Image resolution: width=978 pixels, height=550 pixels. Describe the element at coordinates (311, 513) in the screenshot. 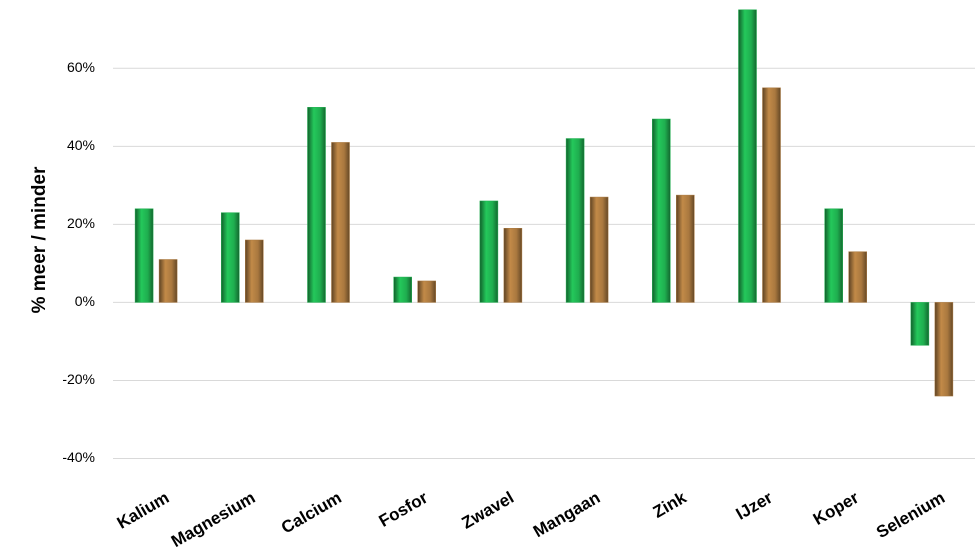

I see `x-tick-label: Calcium` at that location.